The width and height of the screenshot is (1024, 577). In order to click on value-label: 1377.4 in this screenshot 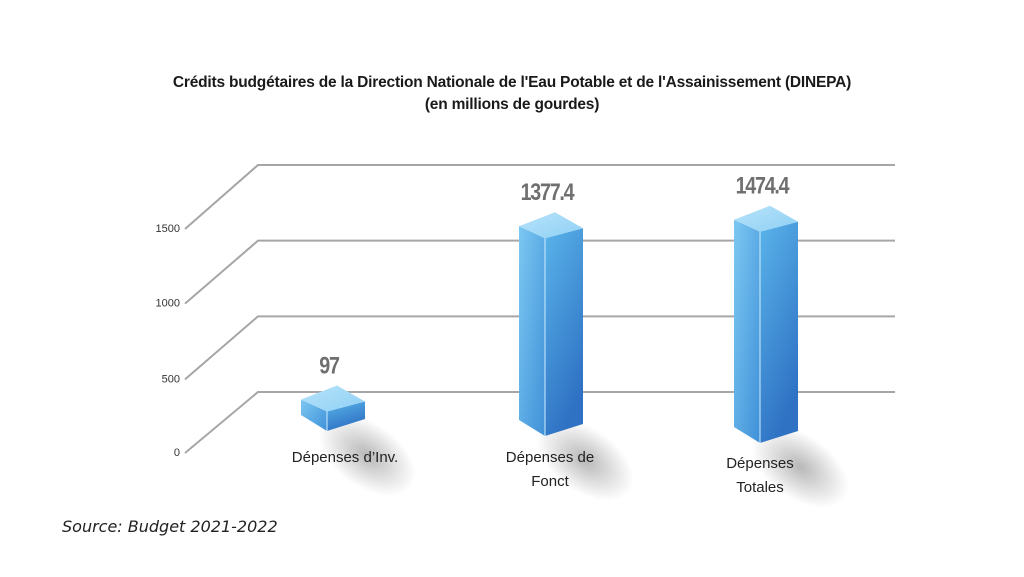, I will do `click(548, 191)`.